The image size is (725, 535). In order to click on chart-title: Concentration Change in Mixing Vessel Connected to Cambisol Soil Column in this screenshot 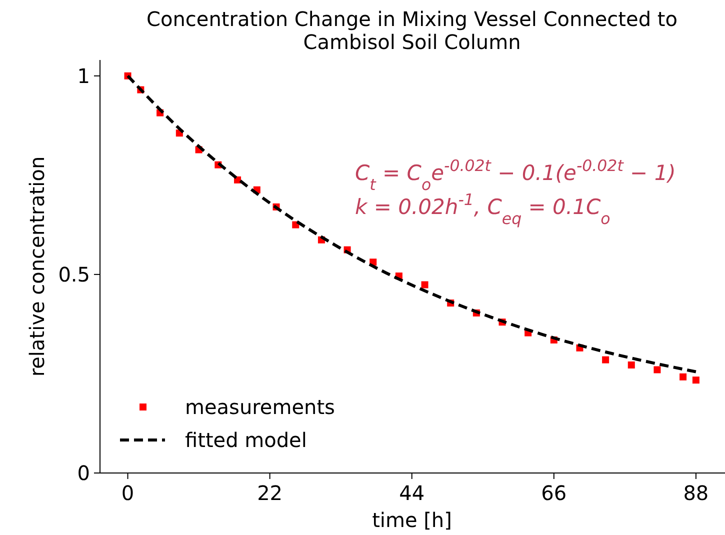, I will do `click(412, 30)`.